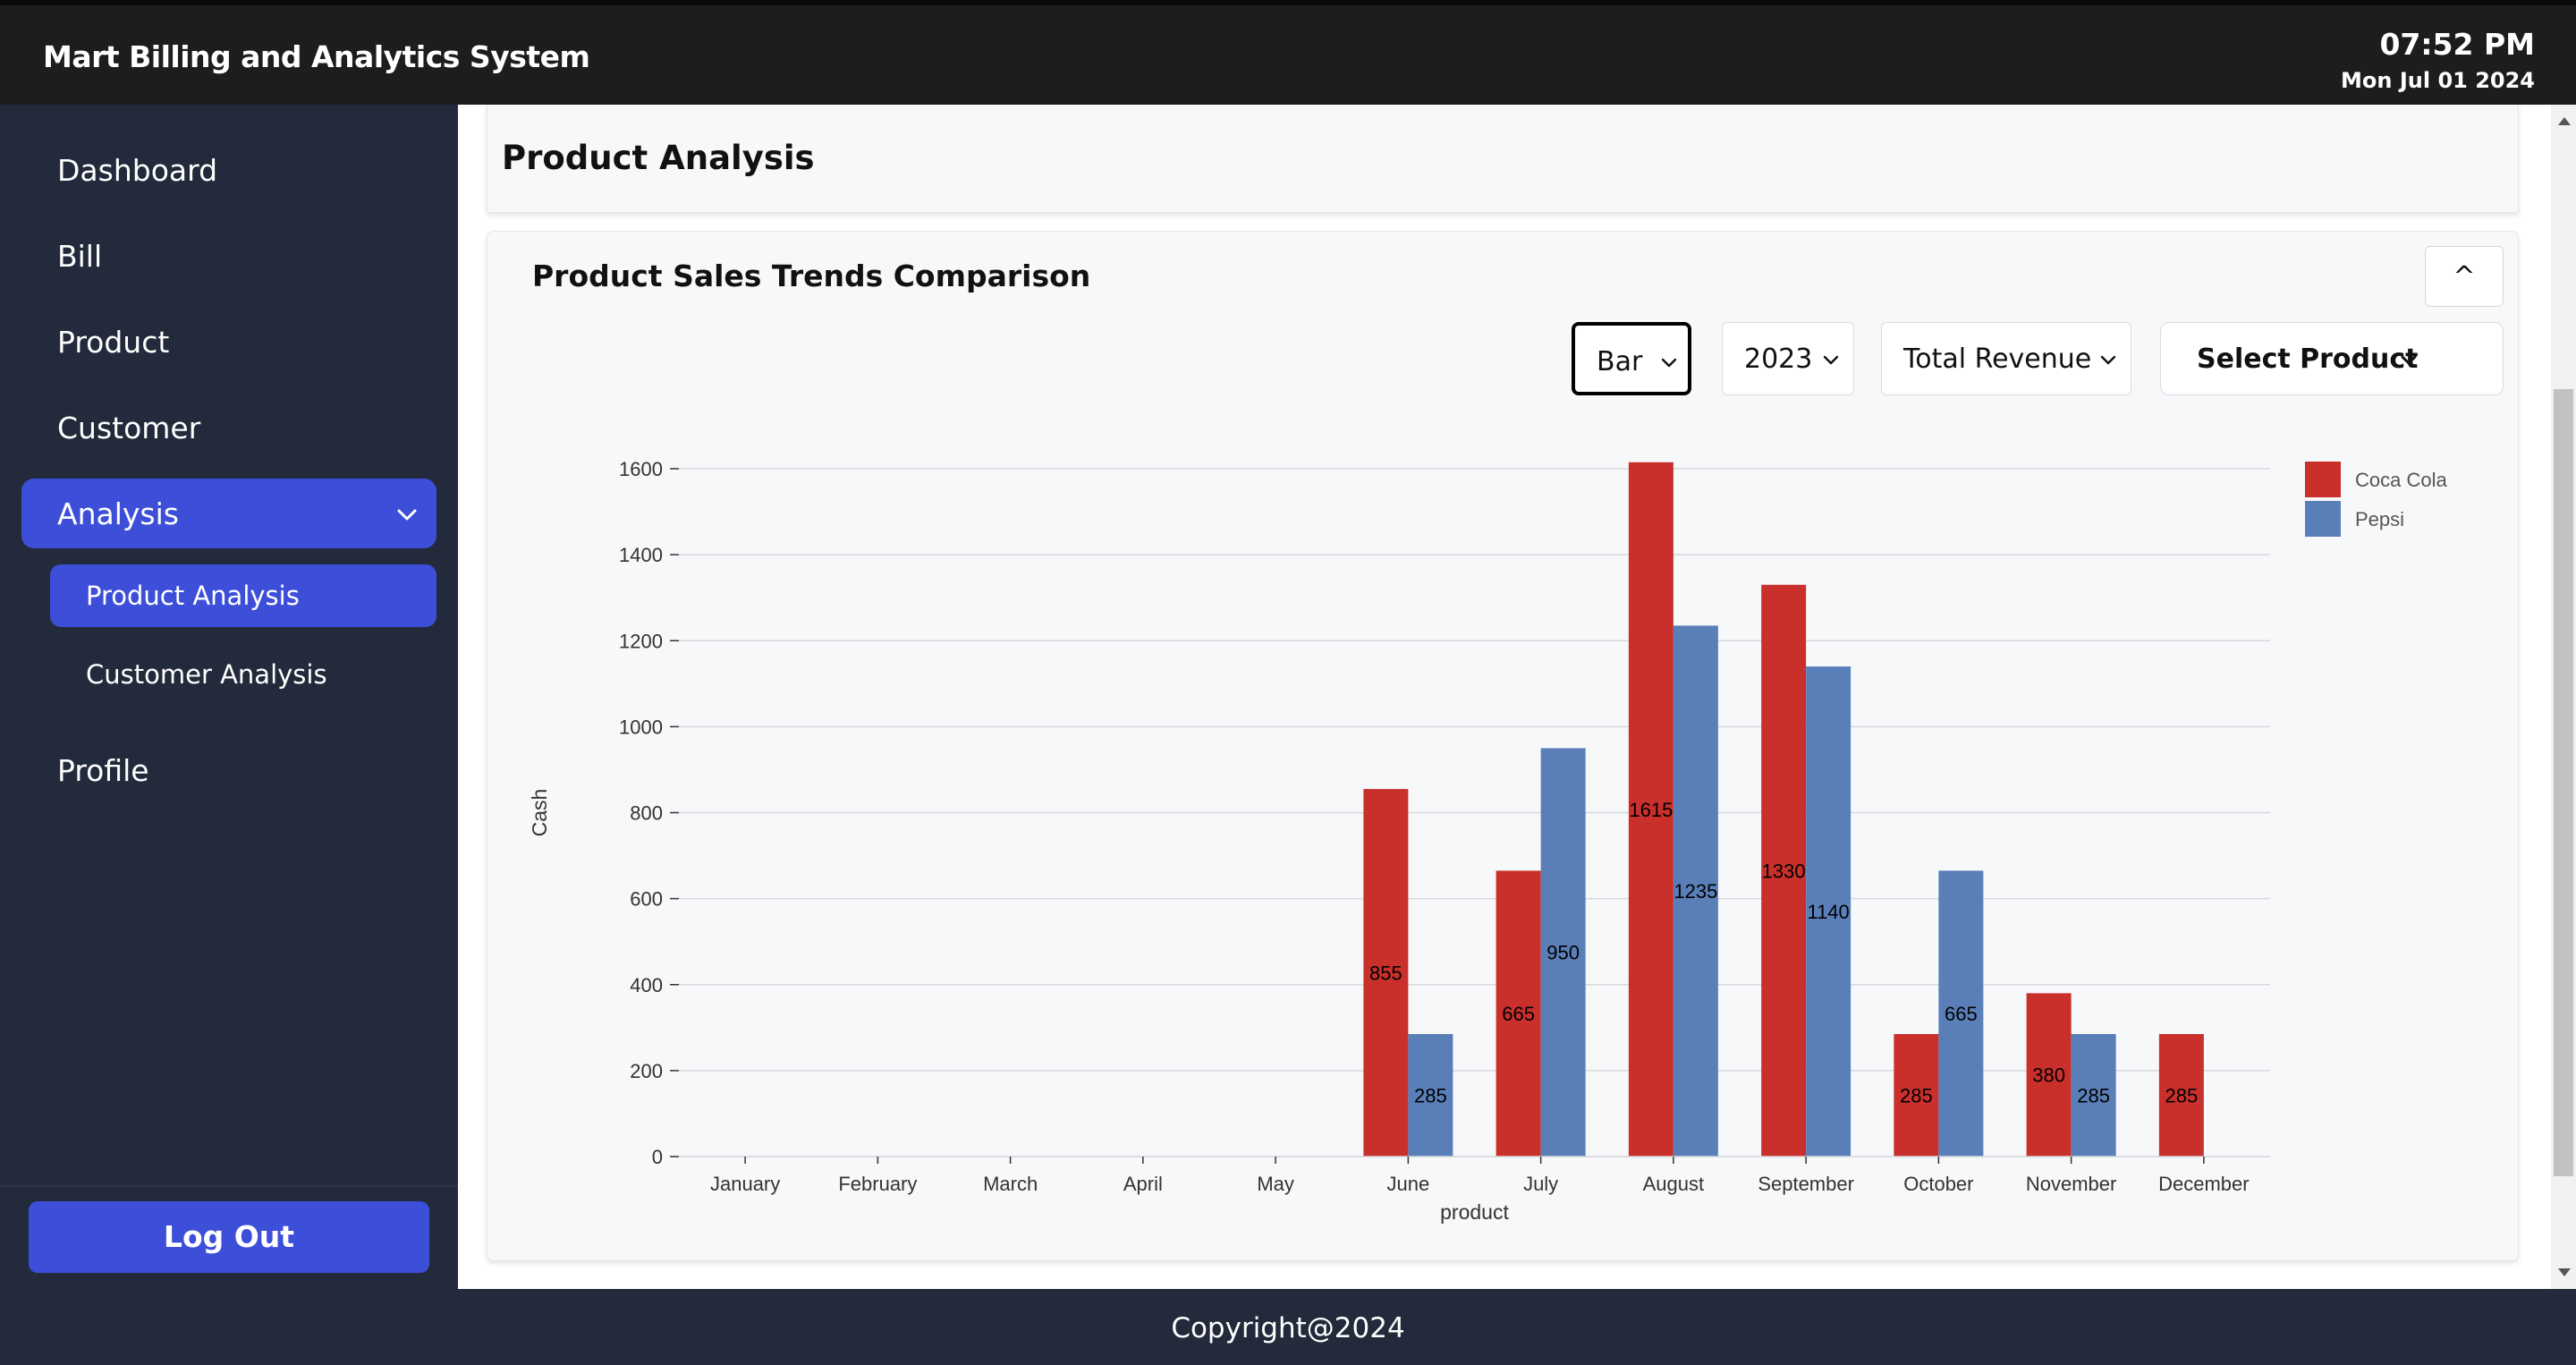 This screenshot has height=1365, width=2576. I want to click on x-tick-label: July, so click(1540, 1184).